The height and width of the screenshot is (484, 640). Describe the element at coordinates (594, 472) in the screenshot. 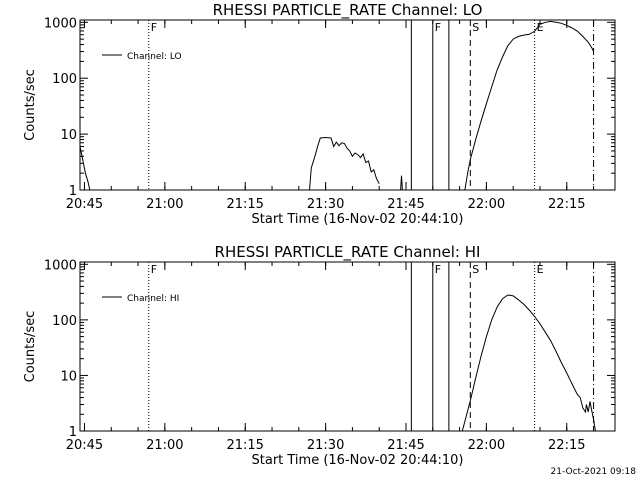

I see `timestamp-label: 21-Oct-2021 09:18` at that location.